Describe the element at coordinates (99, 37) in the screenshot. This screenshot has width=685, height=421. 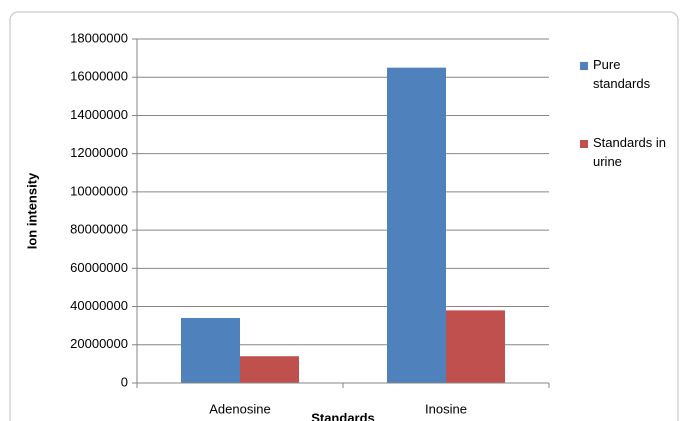
I see `y-tick-label: 18000000` at that location.